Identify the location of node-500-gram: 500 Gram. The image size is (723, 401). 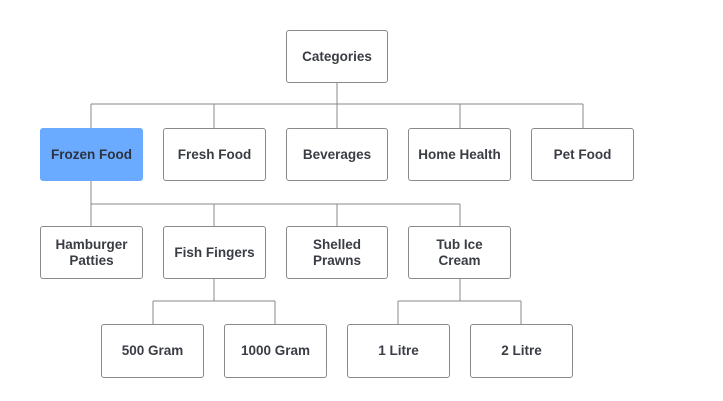
(152, 351).